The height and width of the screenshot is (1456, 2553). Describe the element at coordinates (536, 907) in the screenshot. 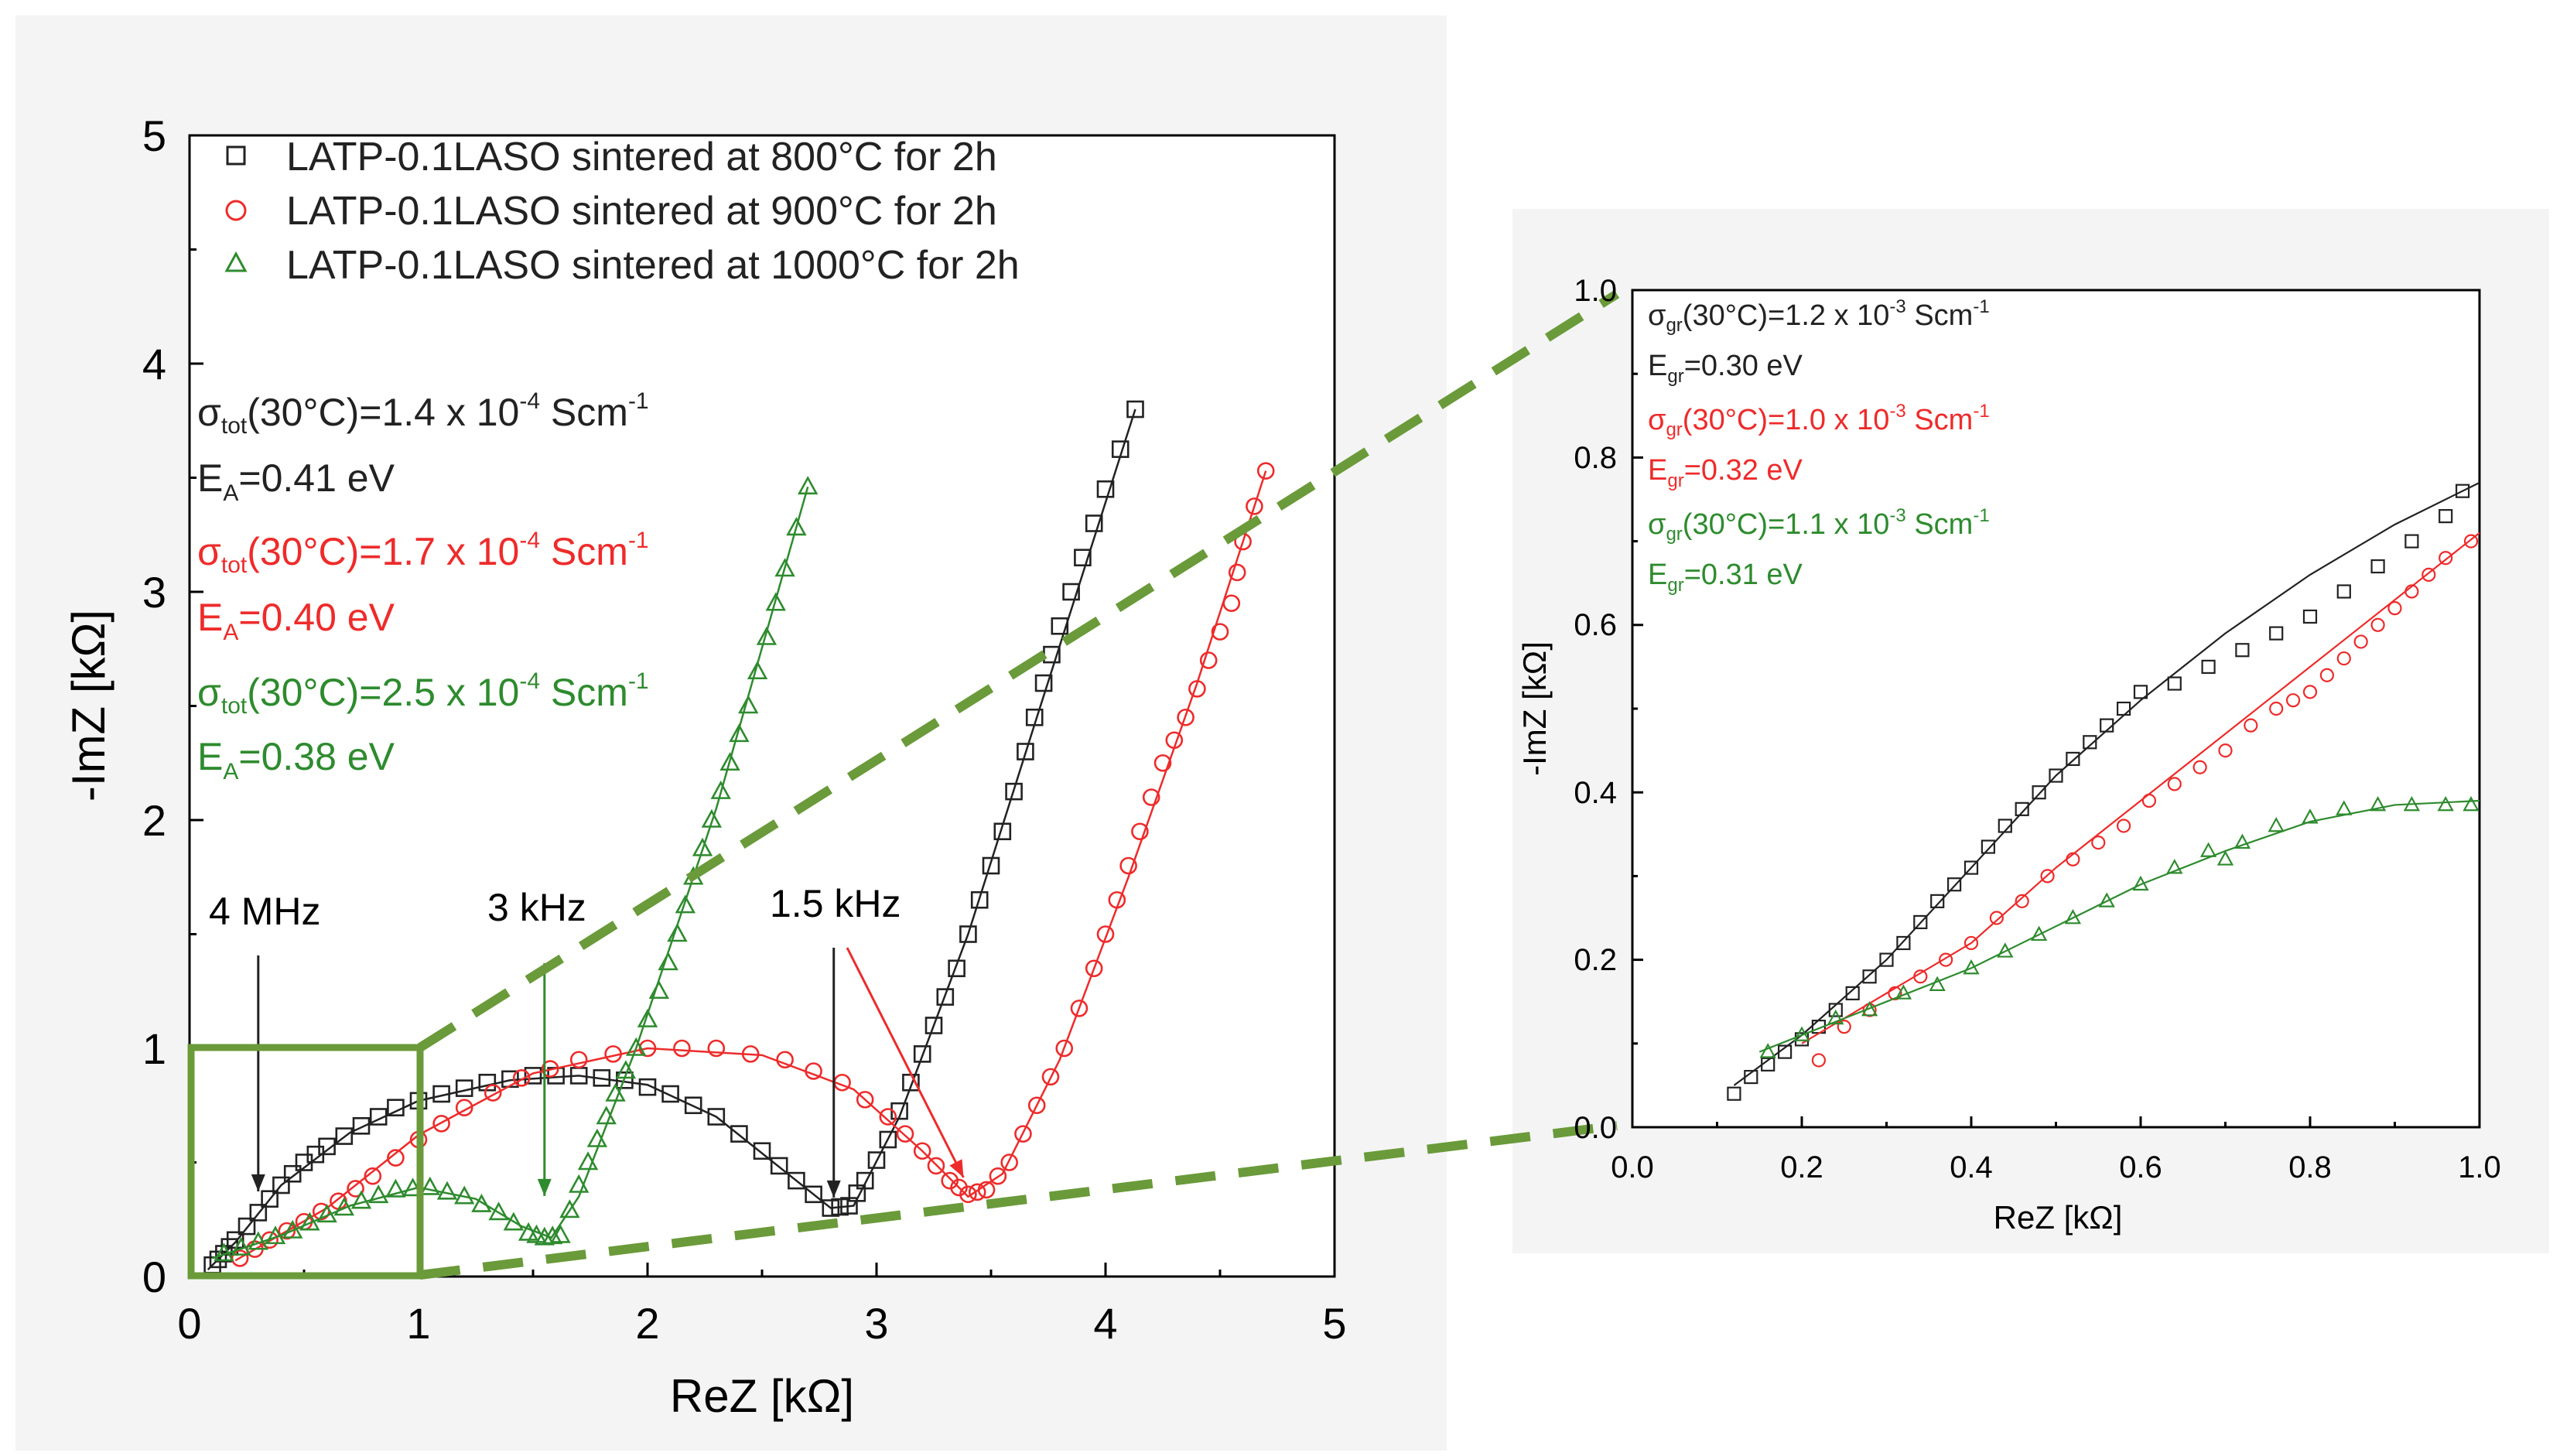

I see `freq-label-3khz: 3 kHz` at that location.